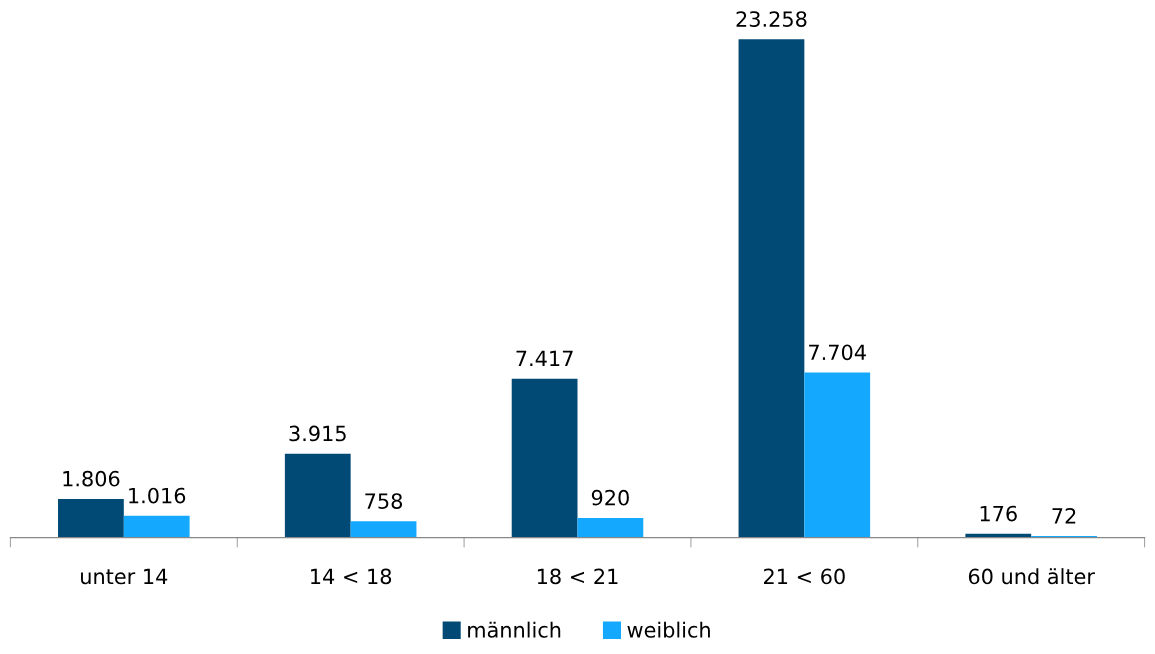  Describe the element at coordinates (998, 513) in the screenshot. I see `data-label: 176` at that location.